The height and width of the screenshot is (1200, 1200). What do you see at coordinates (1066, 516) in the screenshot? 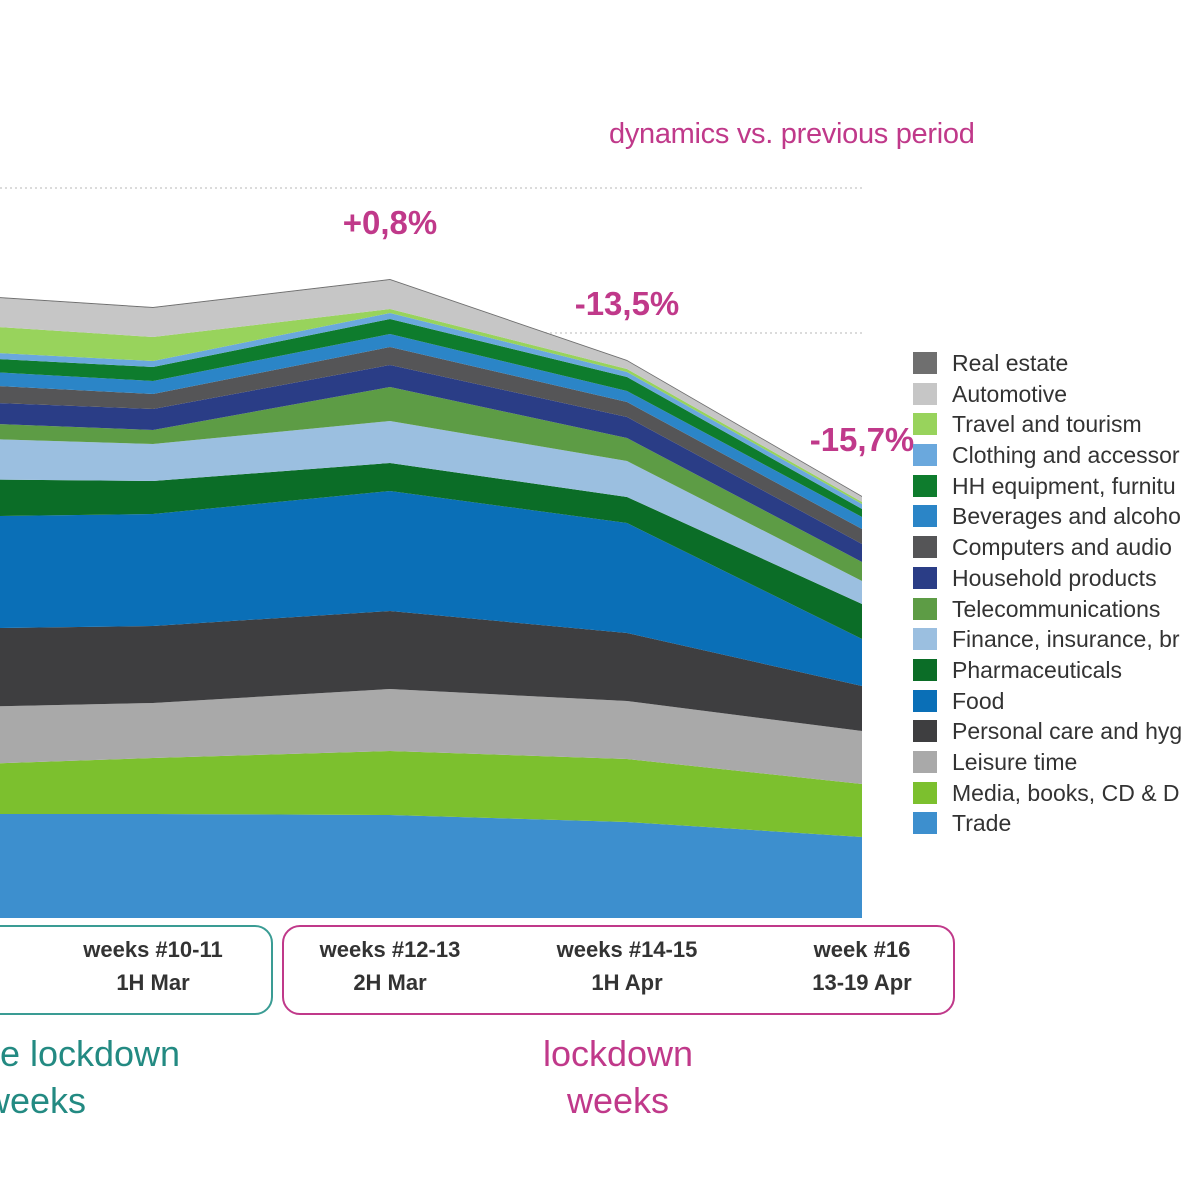
I see `legend-label: Beverages and alcoho` at bounding box center [1066, 516].